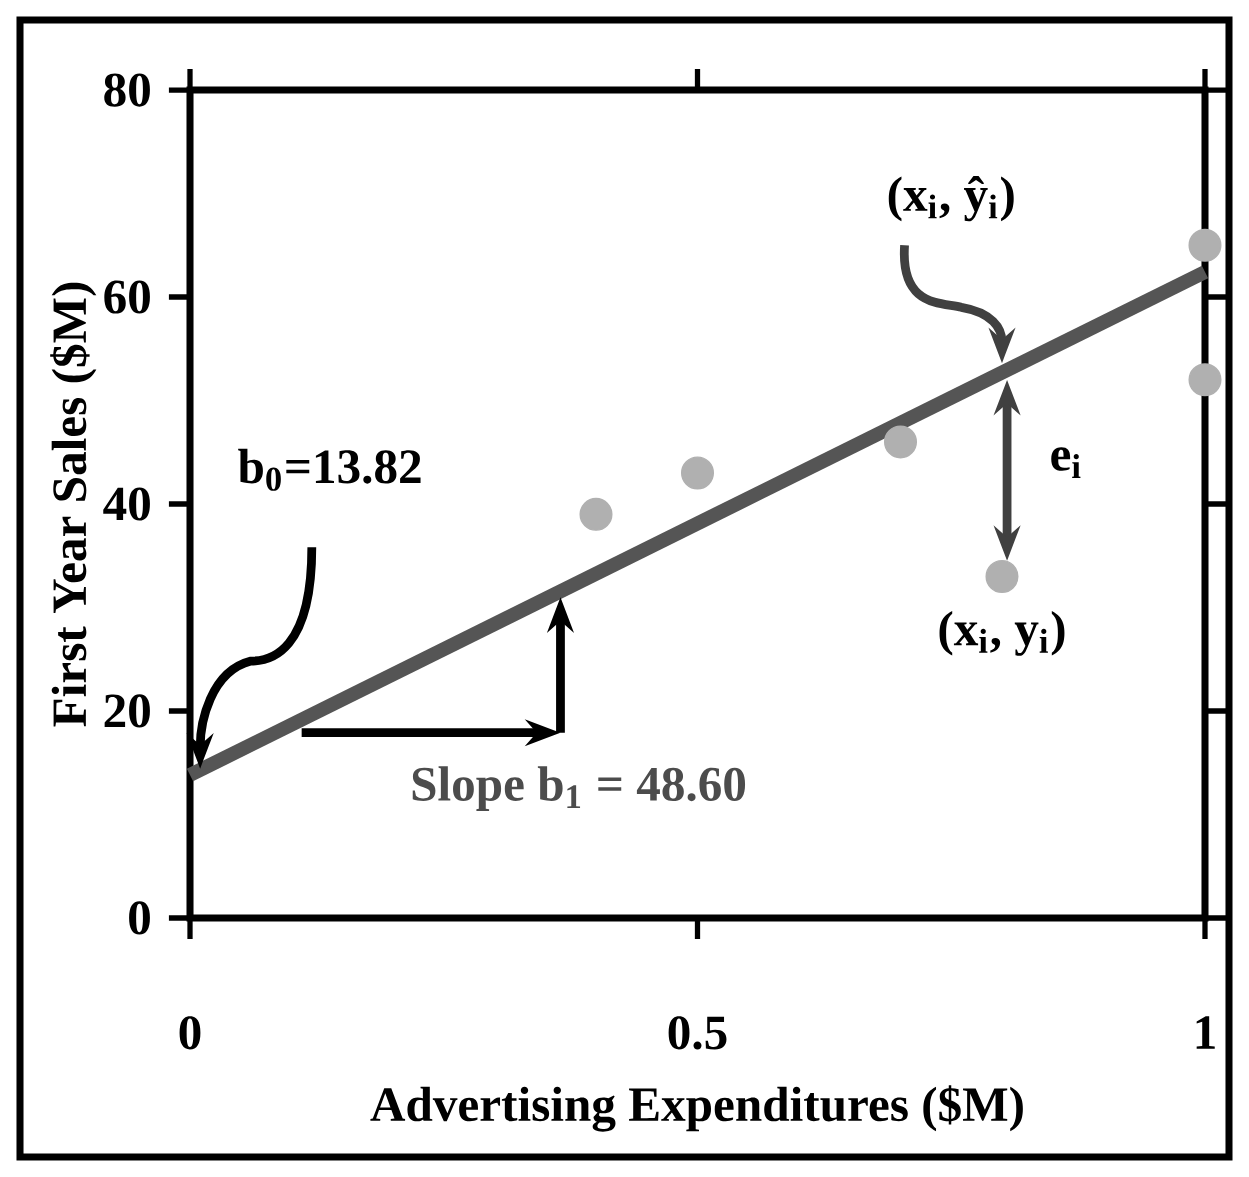  What do you see at coordinates (190, 1033) in the screenshot?
I see `x-tick-label: 0` at bounding box center [190, 1033].